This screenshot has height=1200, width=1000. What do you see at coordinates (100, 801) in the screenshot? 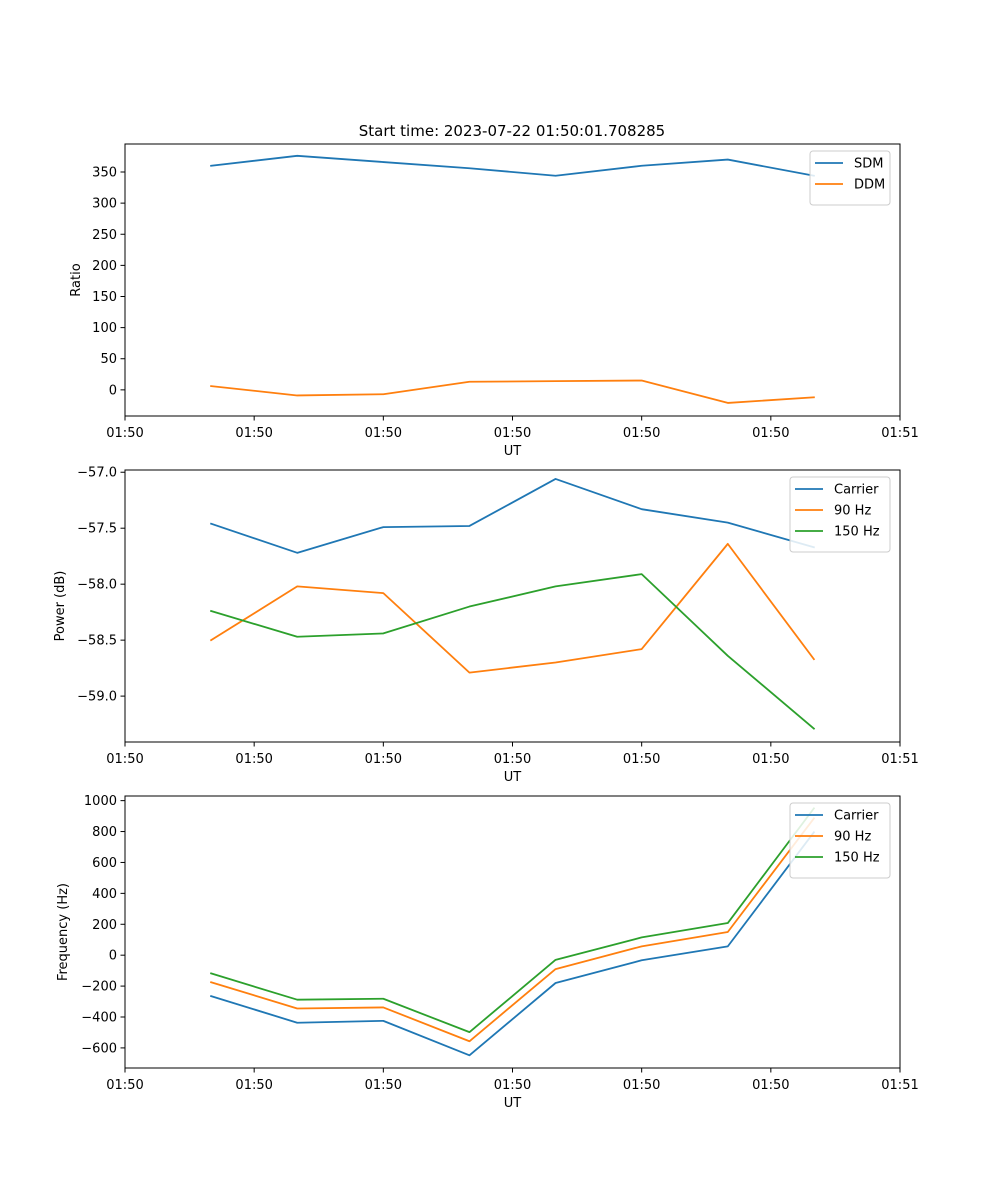
I see `y-tick-label: 1000` at bounding box center [100, 801].